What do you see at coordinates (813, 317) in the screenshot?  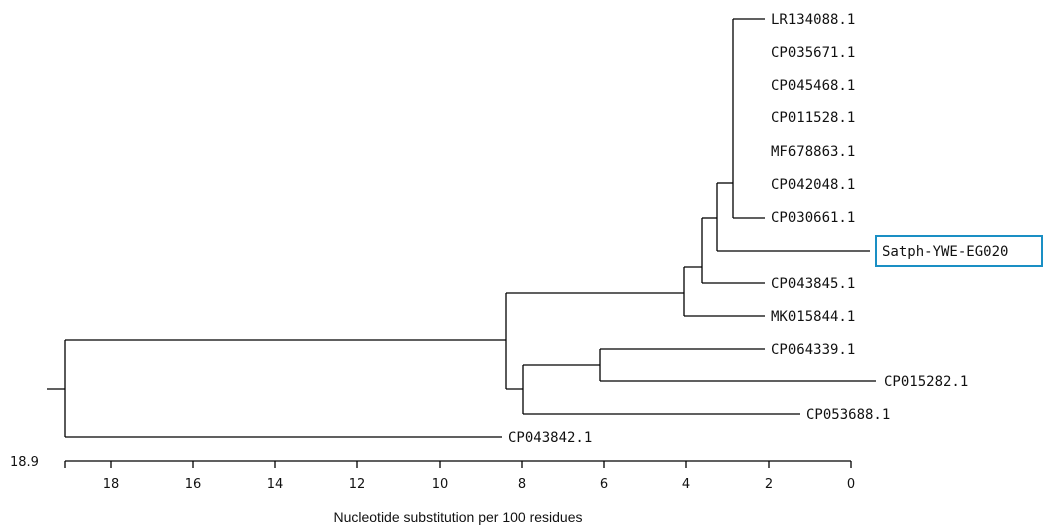 I see `tip-label: MK015844.1` at bounding box center [813, 317].